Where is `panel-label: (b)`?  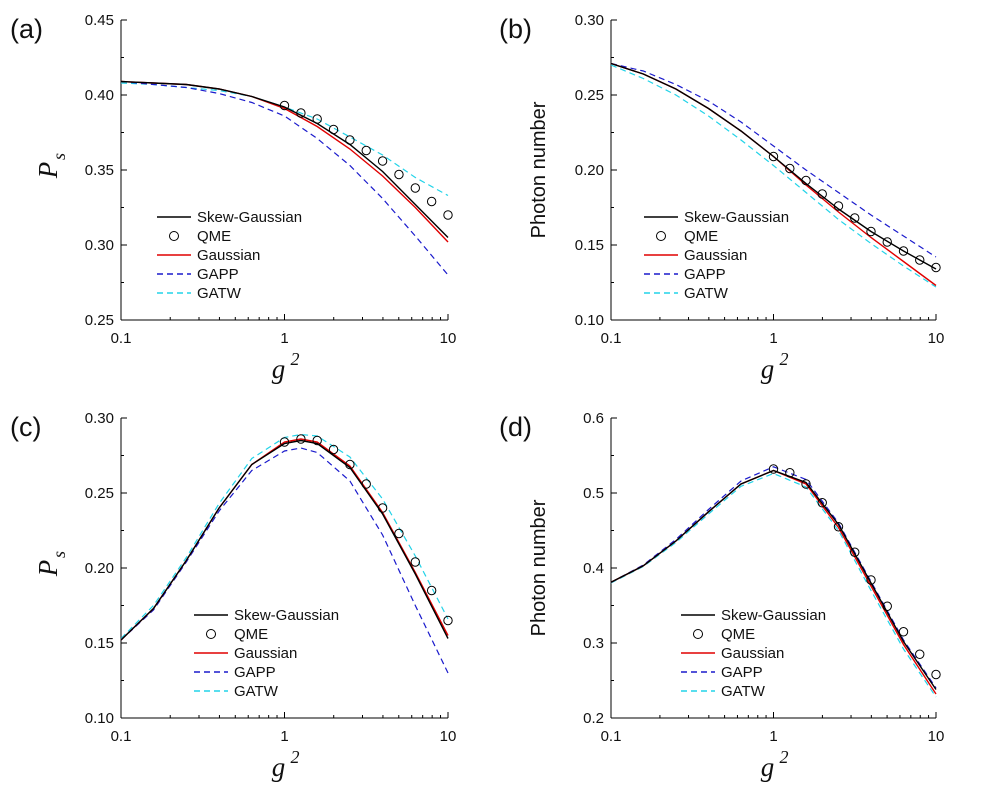
panel-label: (b) is located at coordinates (515, 29).